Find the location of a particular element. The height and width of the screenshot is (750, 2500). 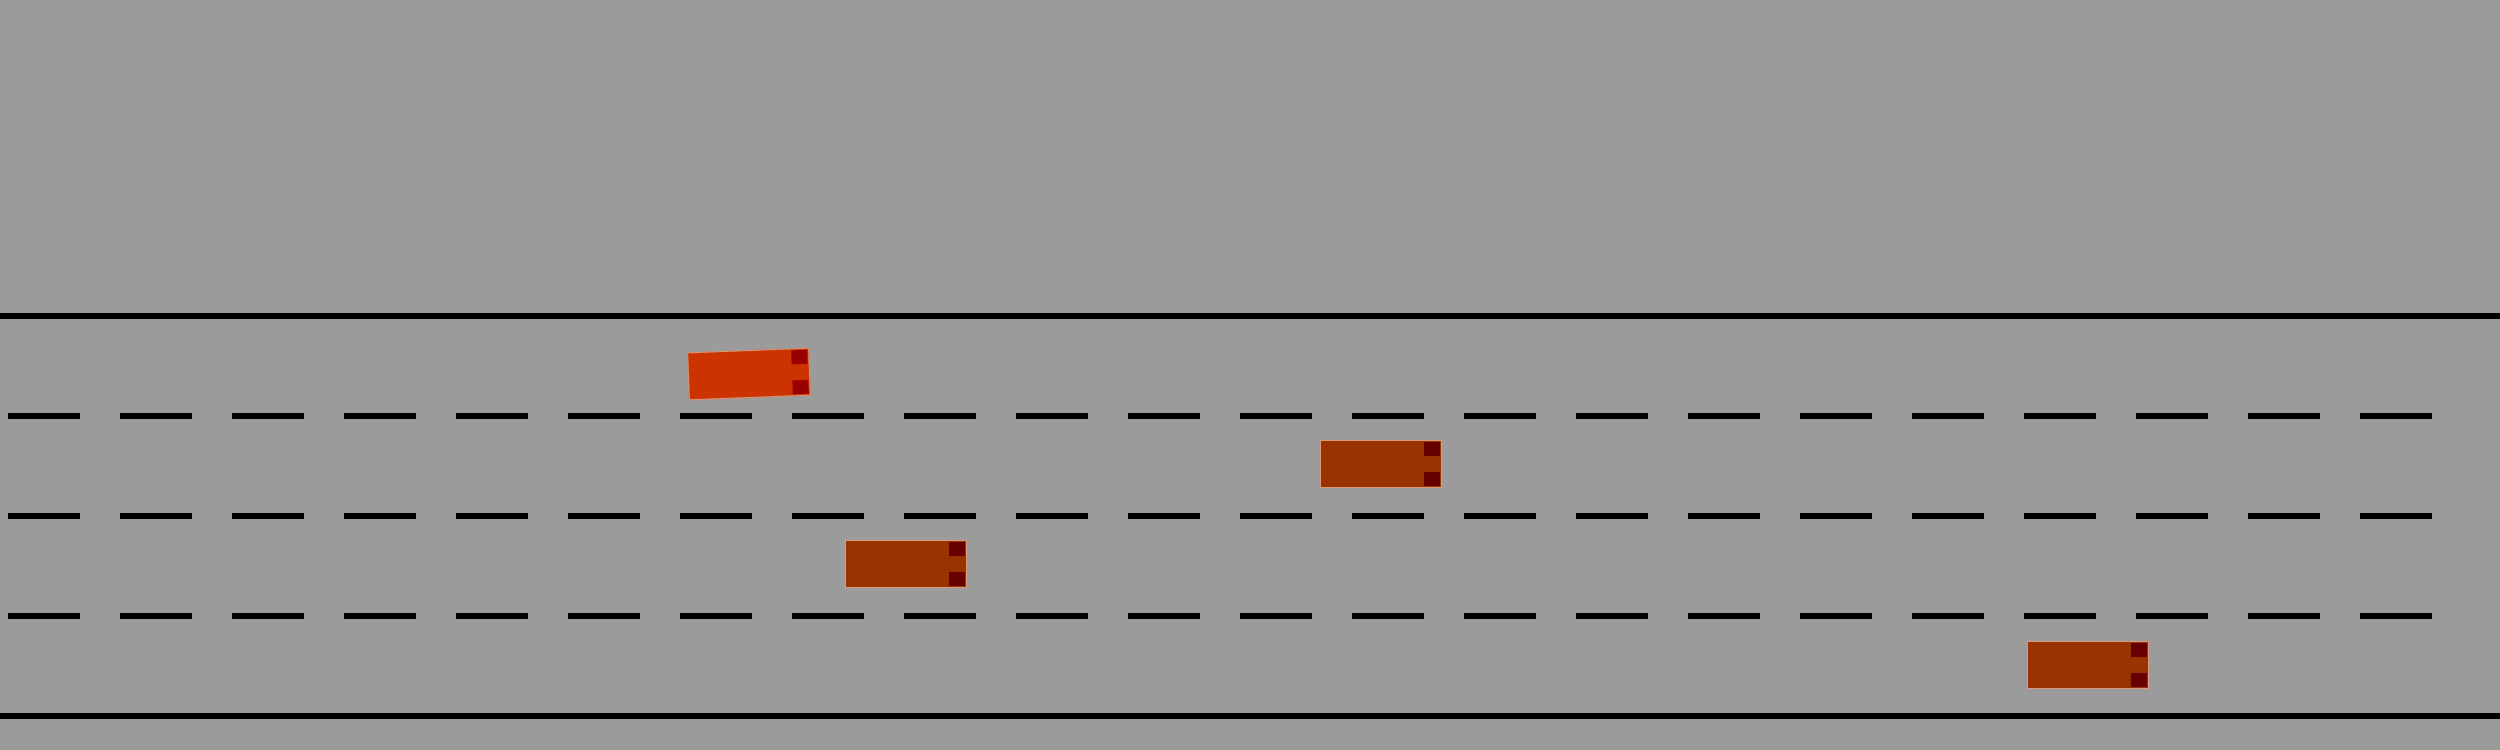

road-edge-bottom is located at coordinates (1250, 716).